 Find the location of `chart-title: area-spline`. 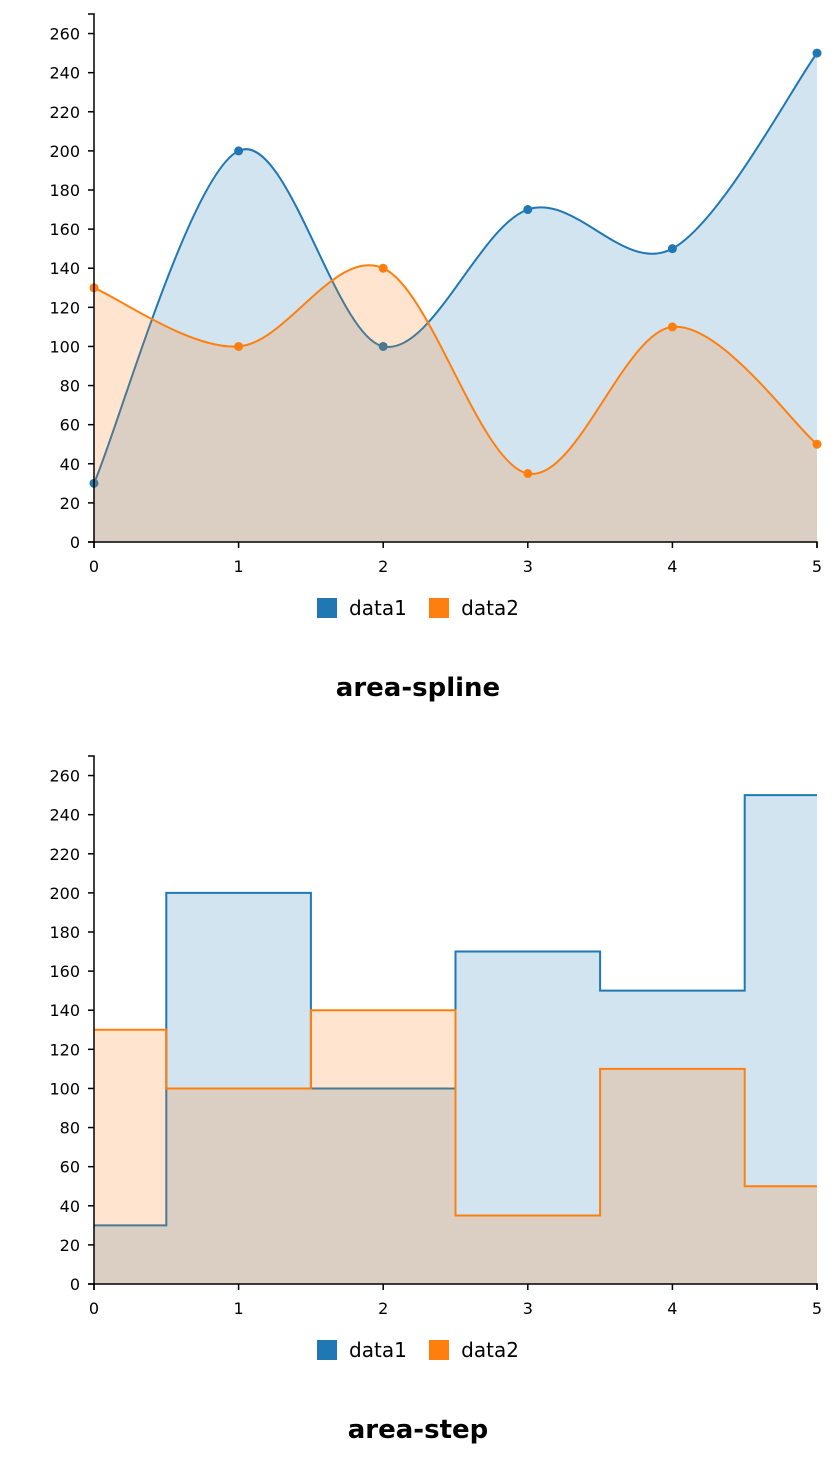

chart-title: area-spline is located at coordinates (418, 688).